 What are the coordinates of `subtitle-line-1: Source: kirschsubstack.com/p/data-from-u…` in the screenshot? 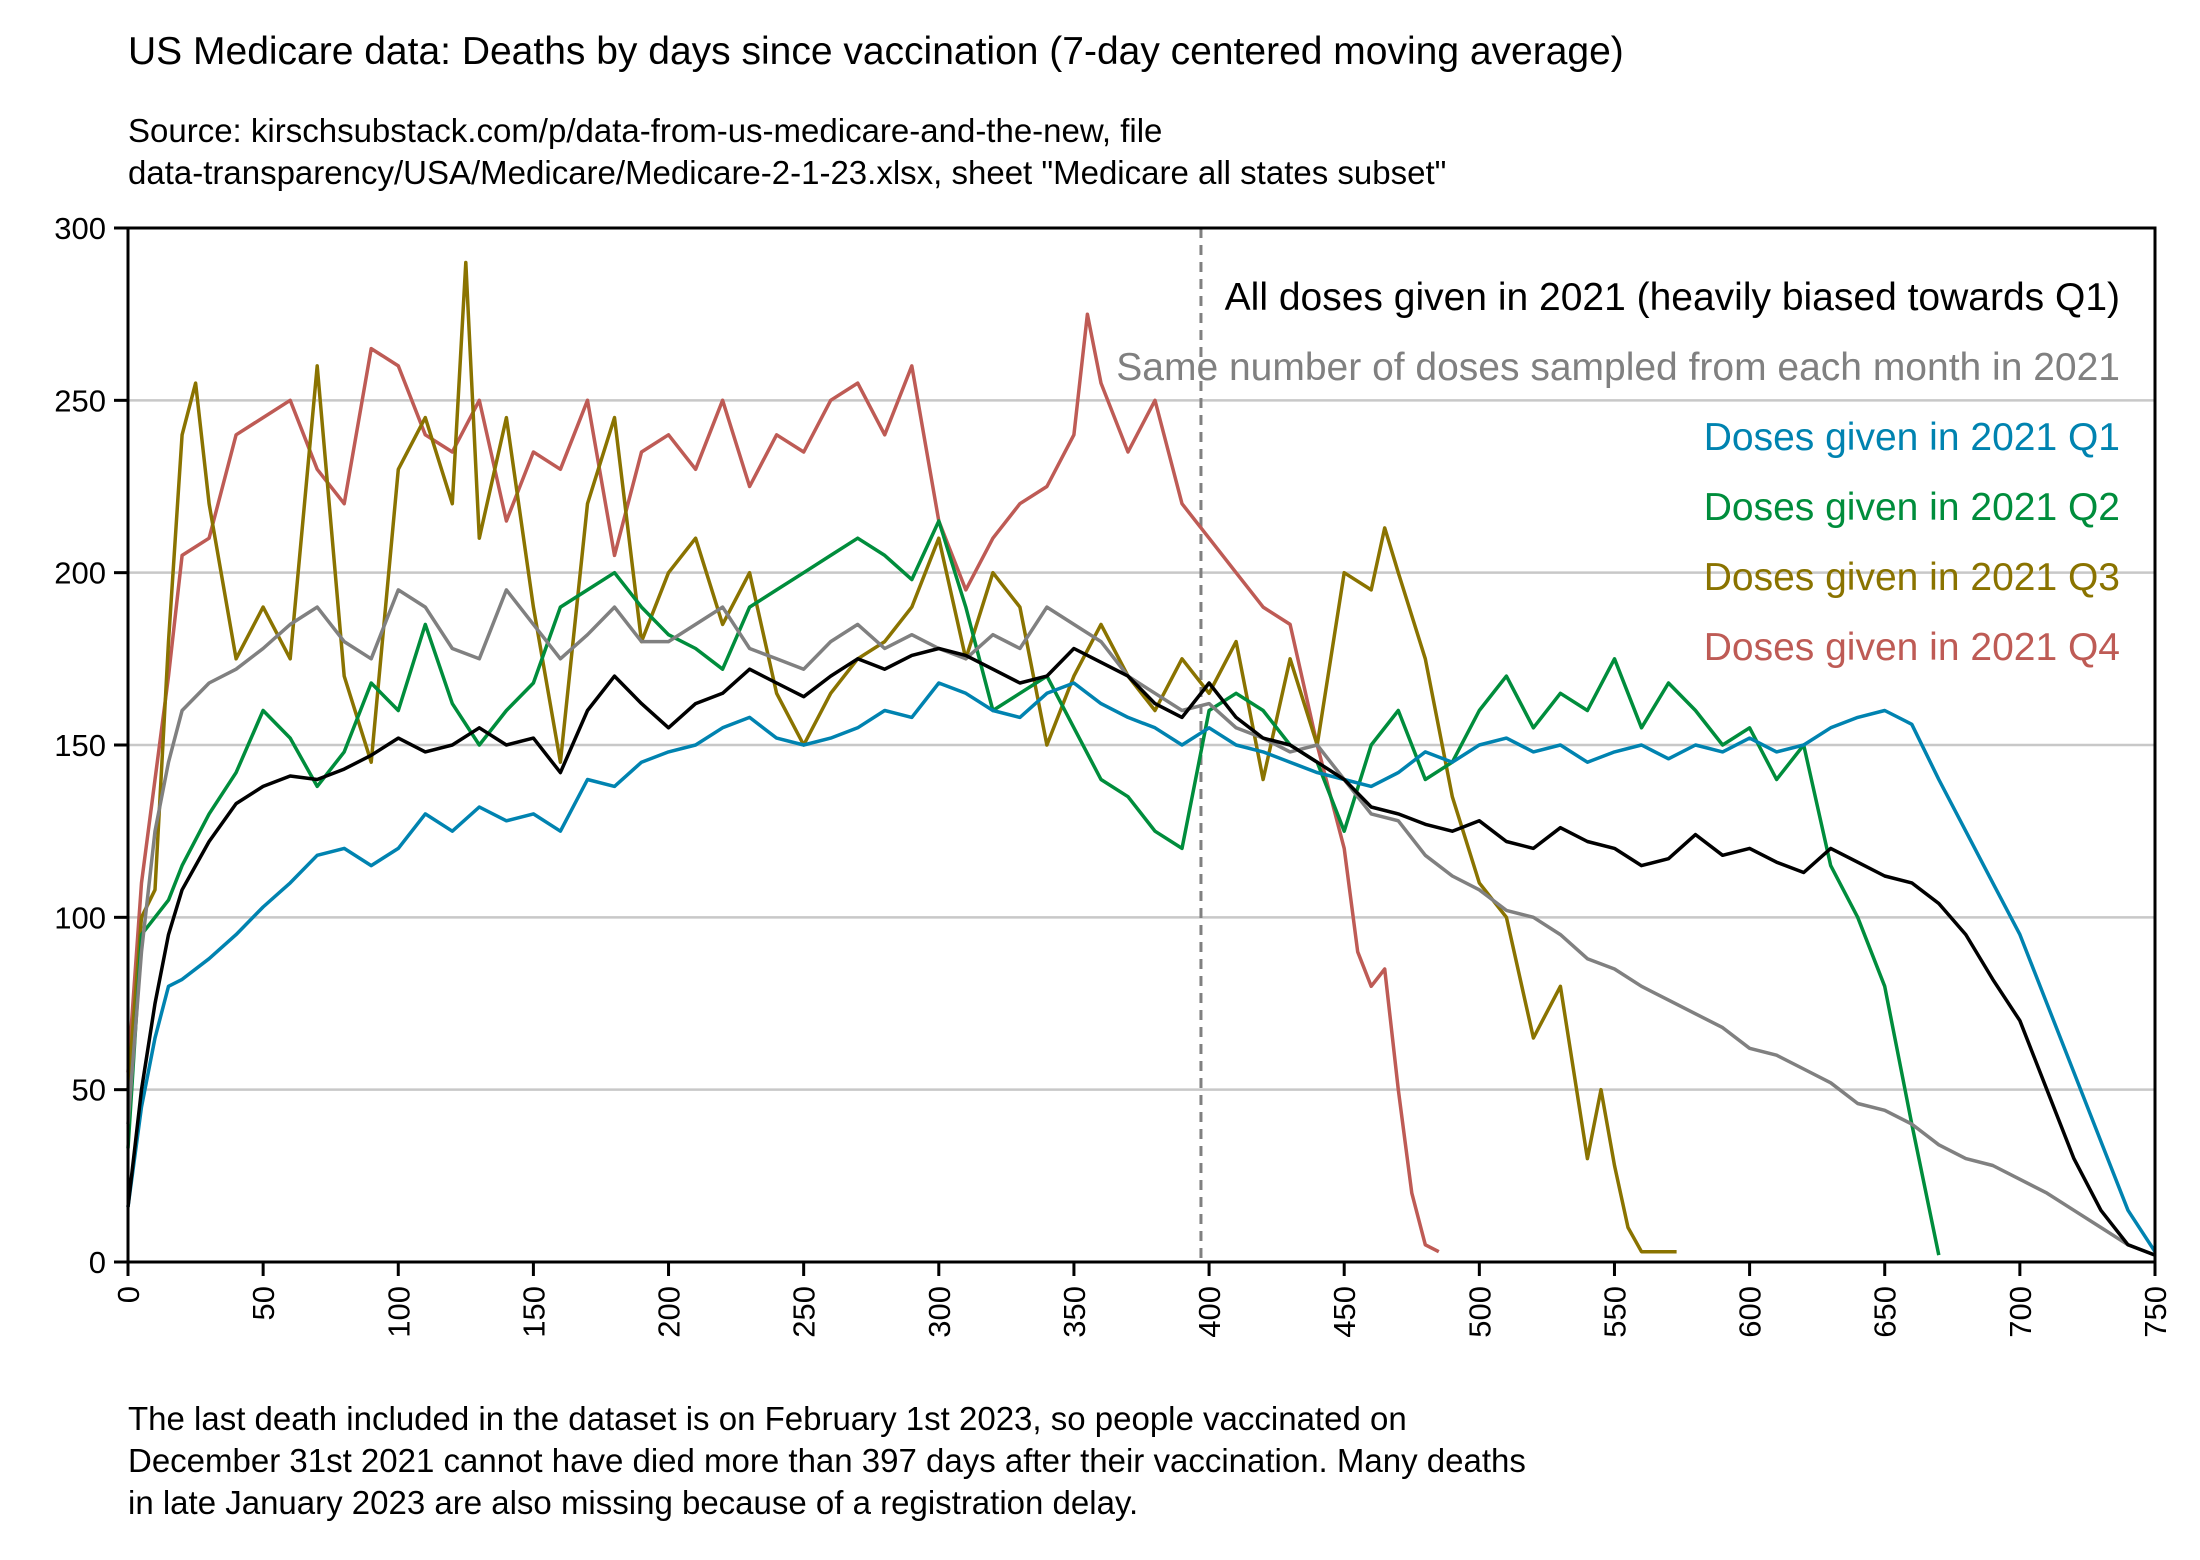 It's located at (645, 130).